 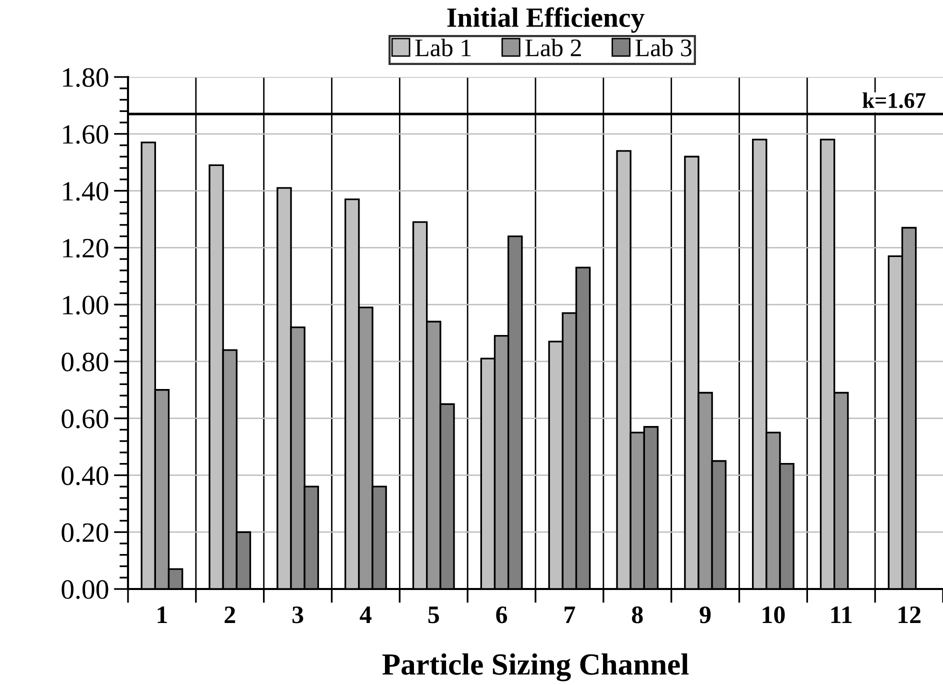 What do you see at coordinates (909, 615) in the screenshot?
I see `x-tick-label: 12` at bounding box center [909, 615].